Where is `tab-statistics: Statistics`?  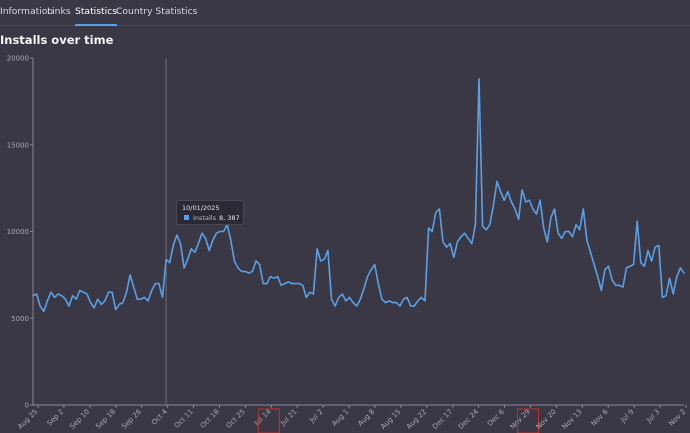
tab-statistics: Statistics is located at coordinates (96, 16).